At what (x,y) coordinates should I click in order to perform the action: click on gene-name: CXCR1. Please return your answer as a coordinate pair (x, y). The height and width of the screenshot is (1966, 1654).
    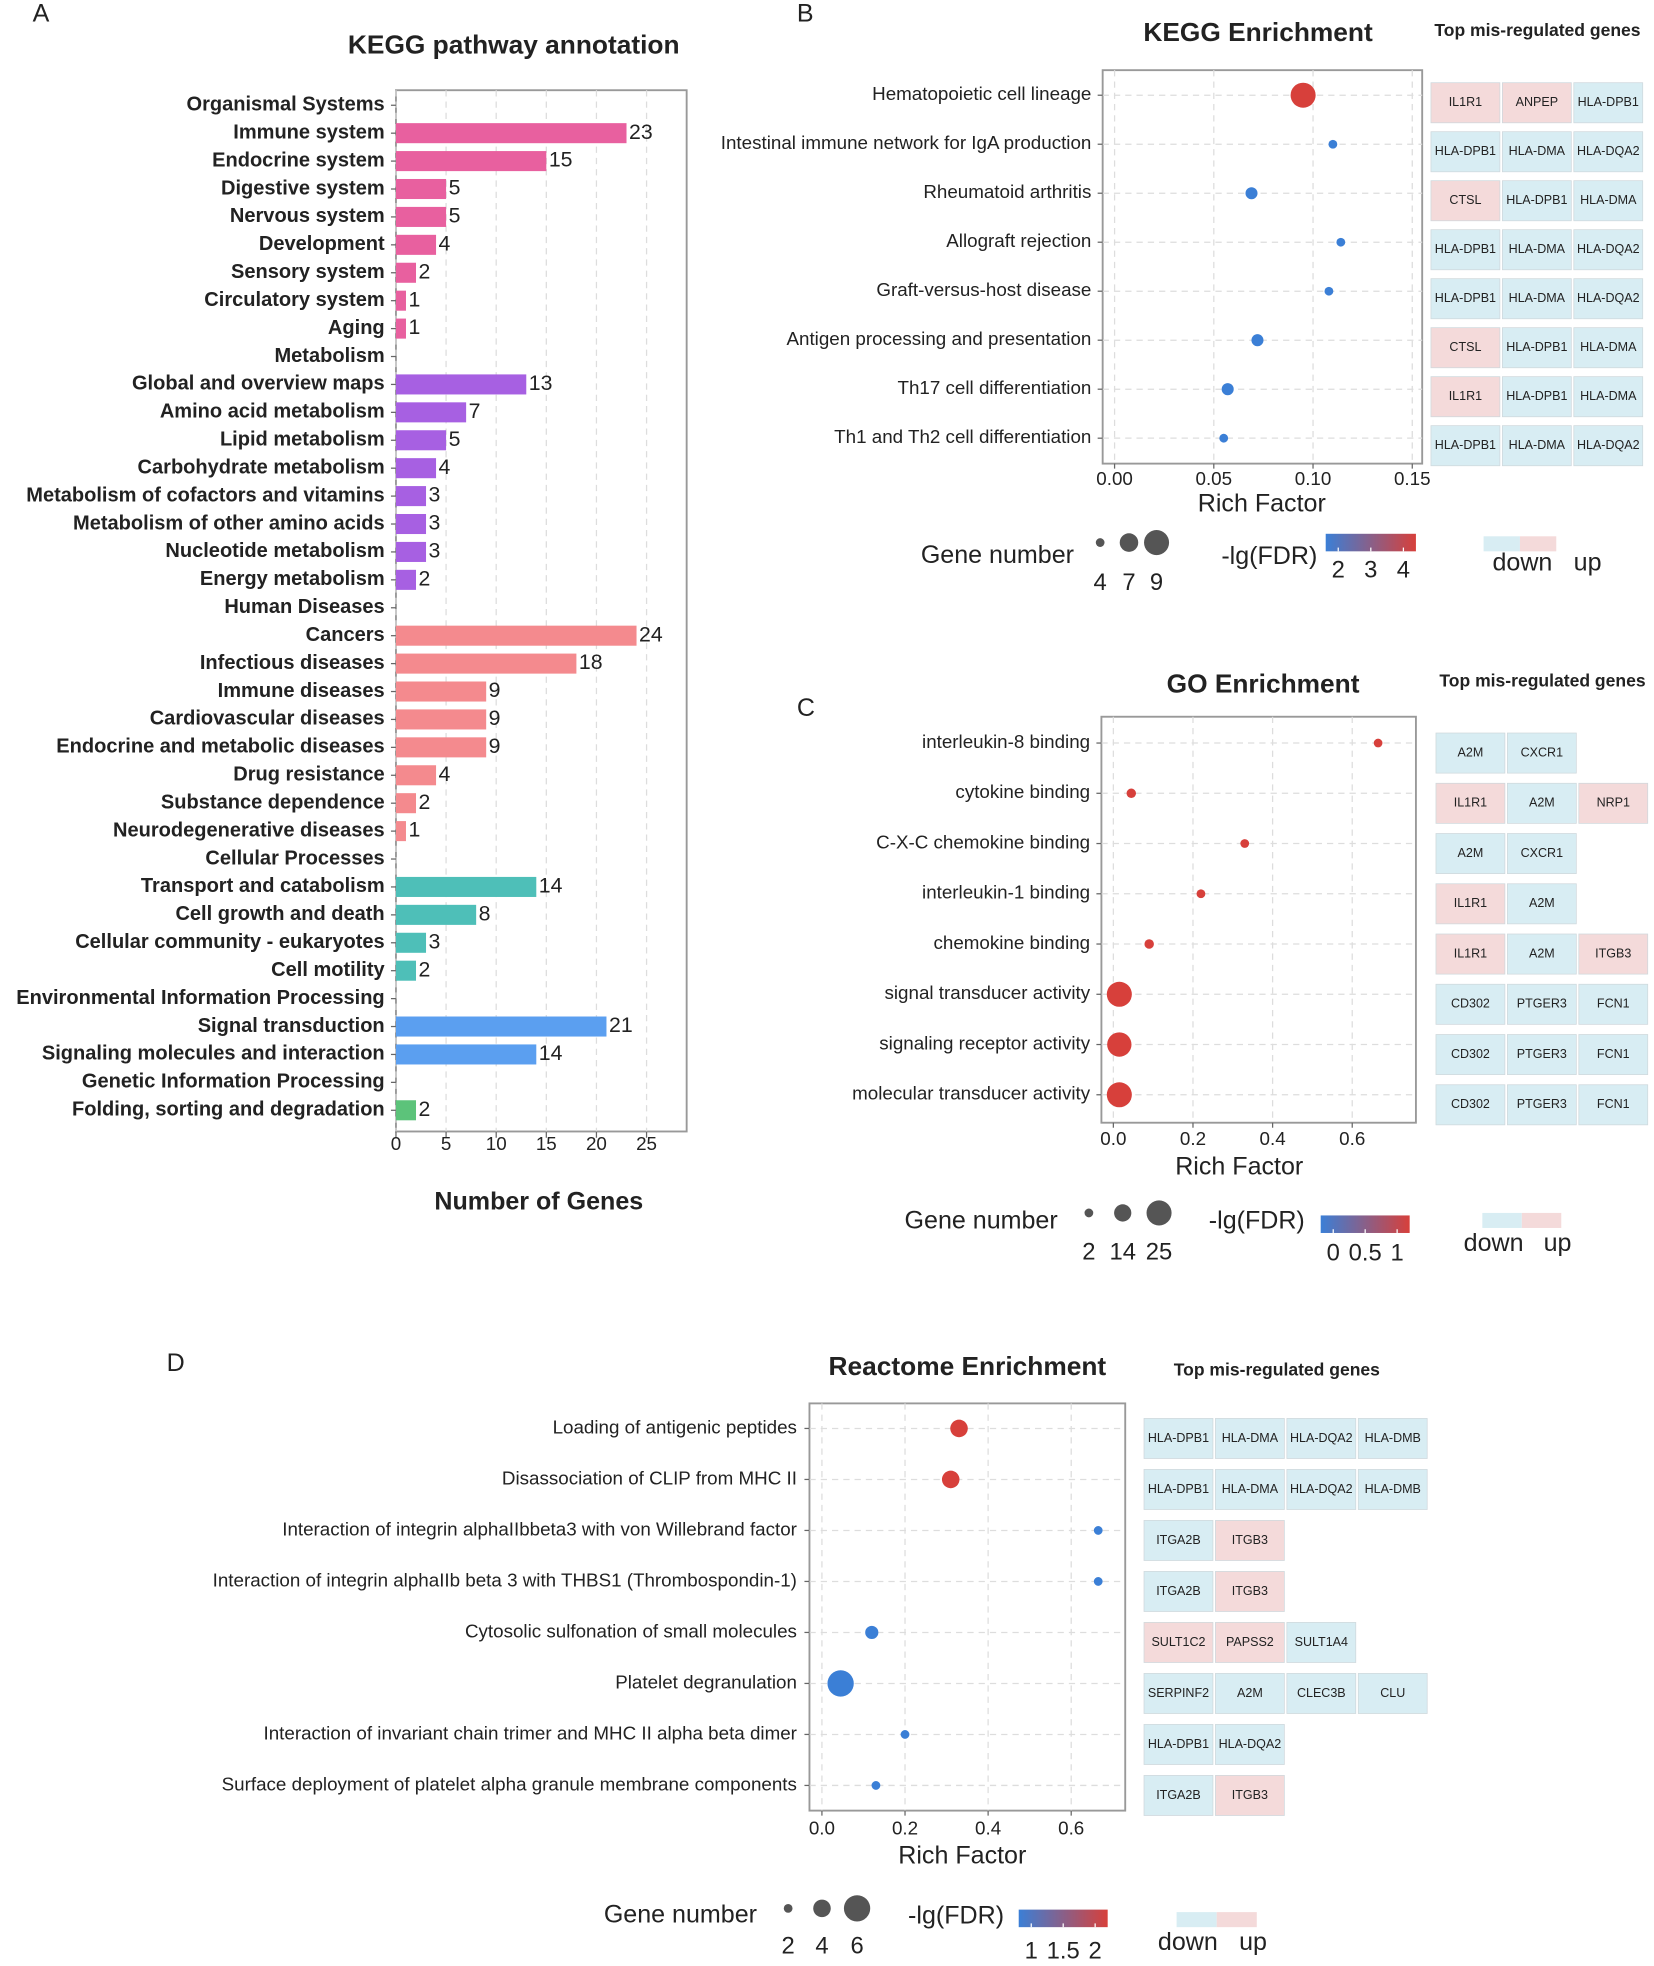
    Looking at the image, I should click on (1542, 752).